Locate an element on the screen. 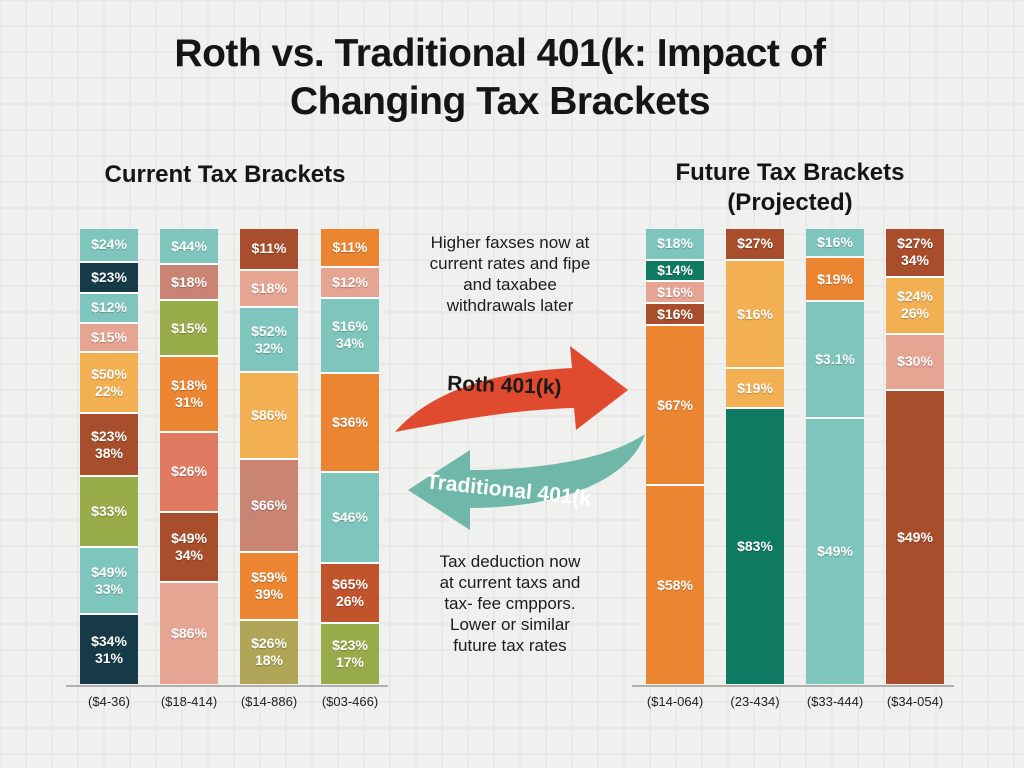  roth-annotation-line: and taxabee is located at coordinates (510, 284).